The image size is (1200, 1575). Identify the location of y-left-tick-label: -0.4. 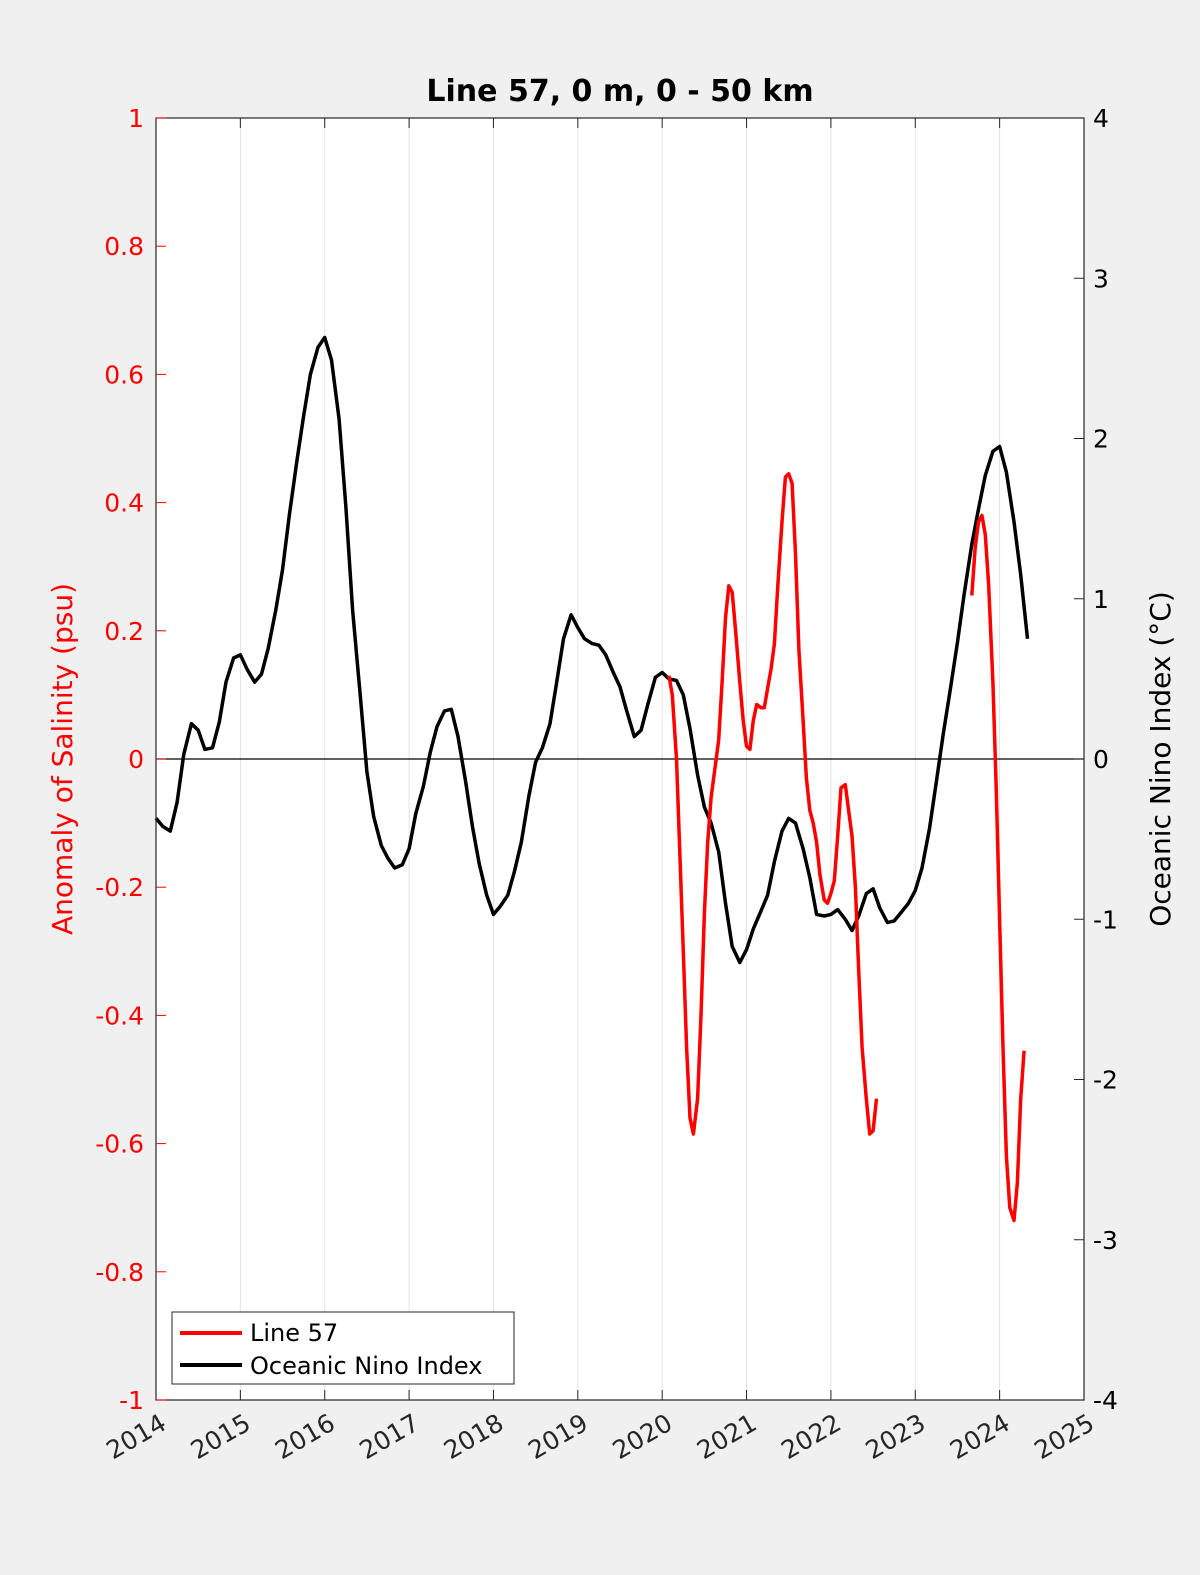
(119, 1015).